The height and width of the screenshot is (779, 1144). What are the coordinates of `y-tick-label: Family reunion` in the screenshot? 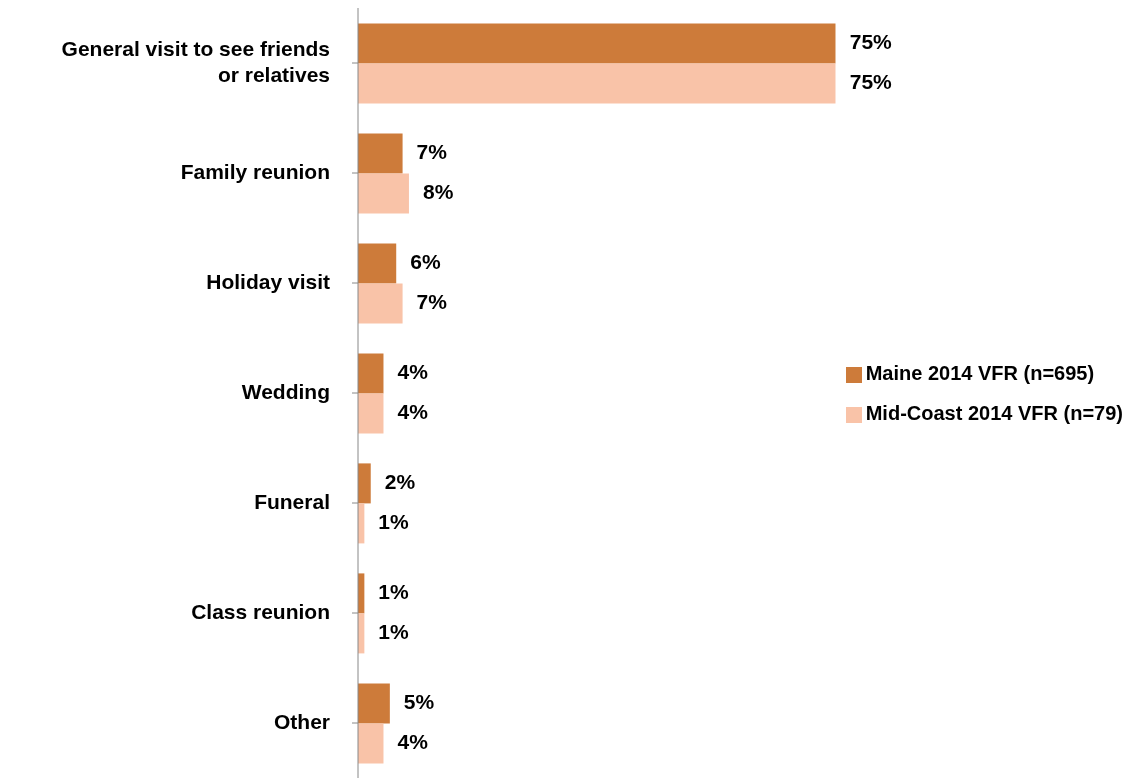 It's located at (255, 171).